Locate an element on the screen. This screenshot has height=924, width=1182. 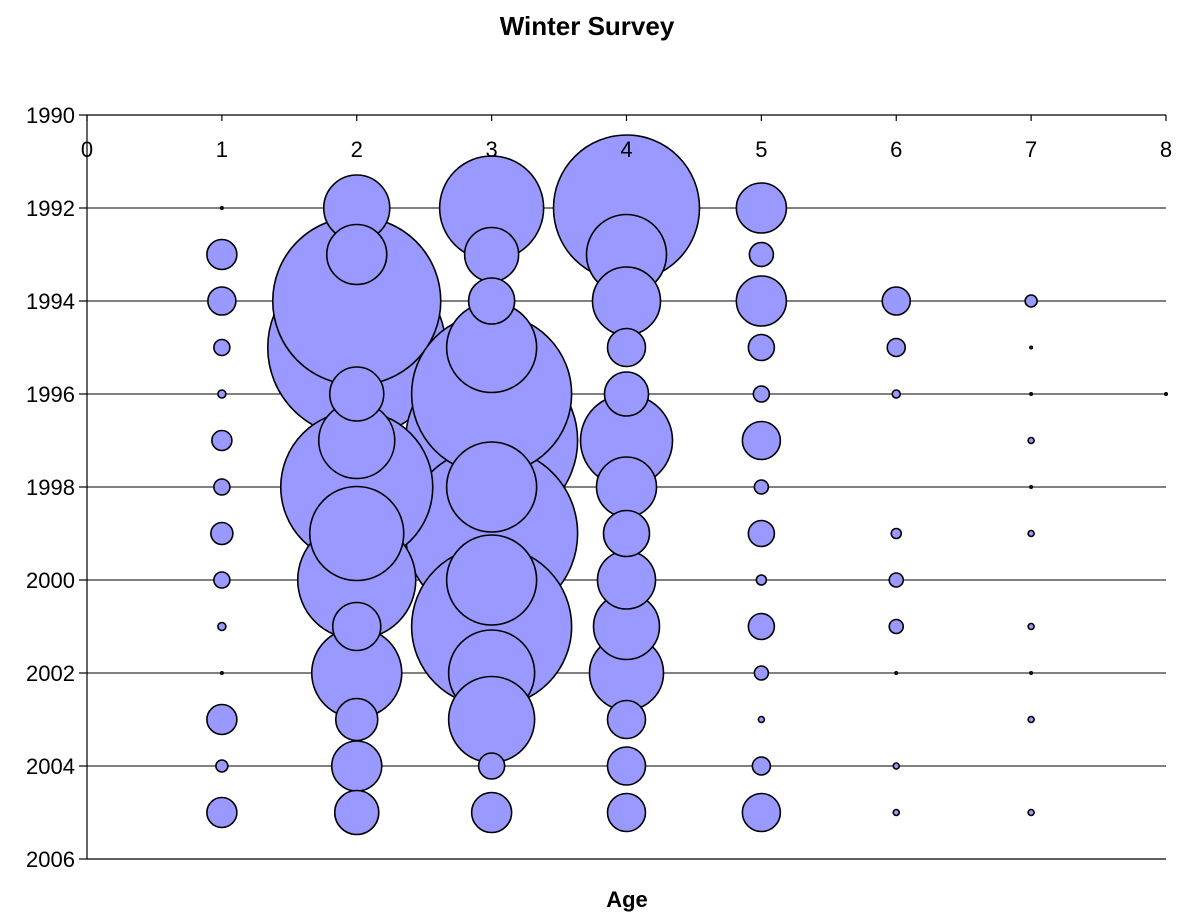
bubble-age7-1999 is located at coordinates (1031, 533).